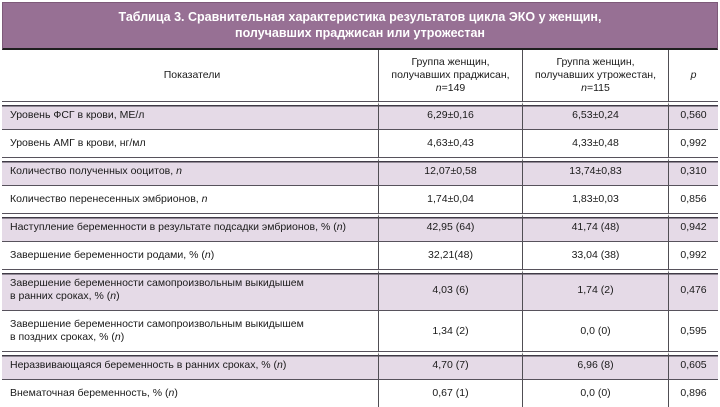  I want to click on cell-pradzhisan-value: 6,29±0,16, so click(450, 116).